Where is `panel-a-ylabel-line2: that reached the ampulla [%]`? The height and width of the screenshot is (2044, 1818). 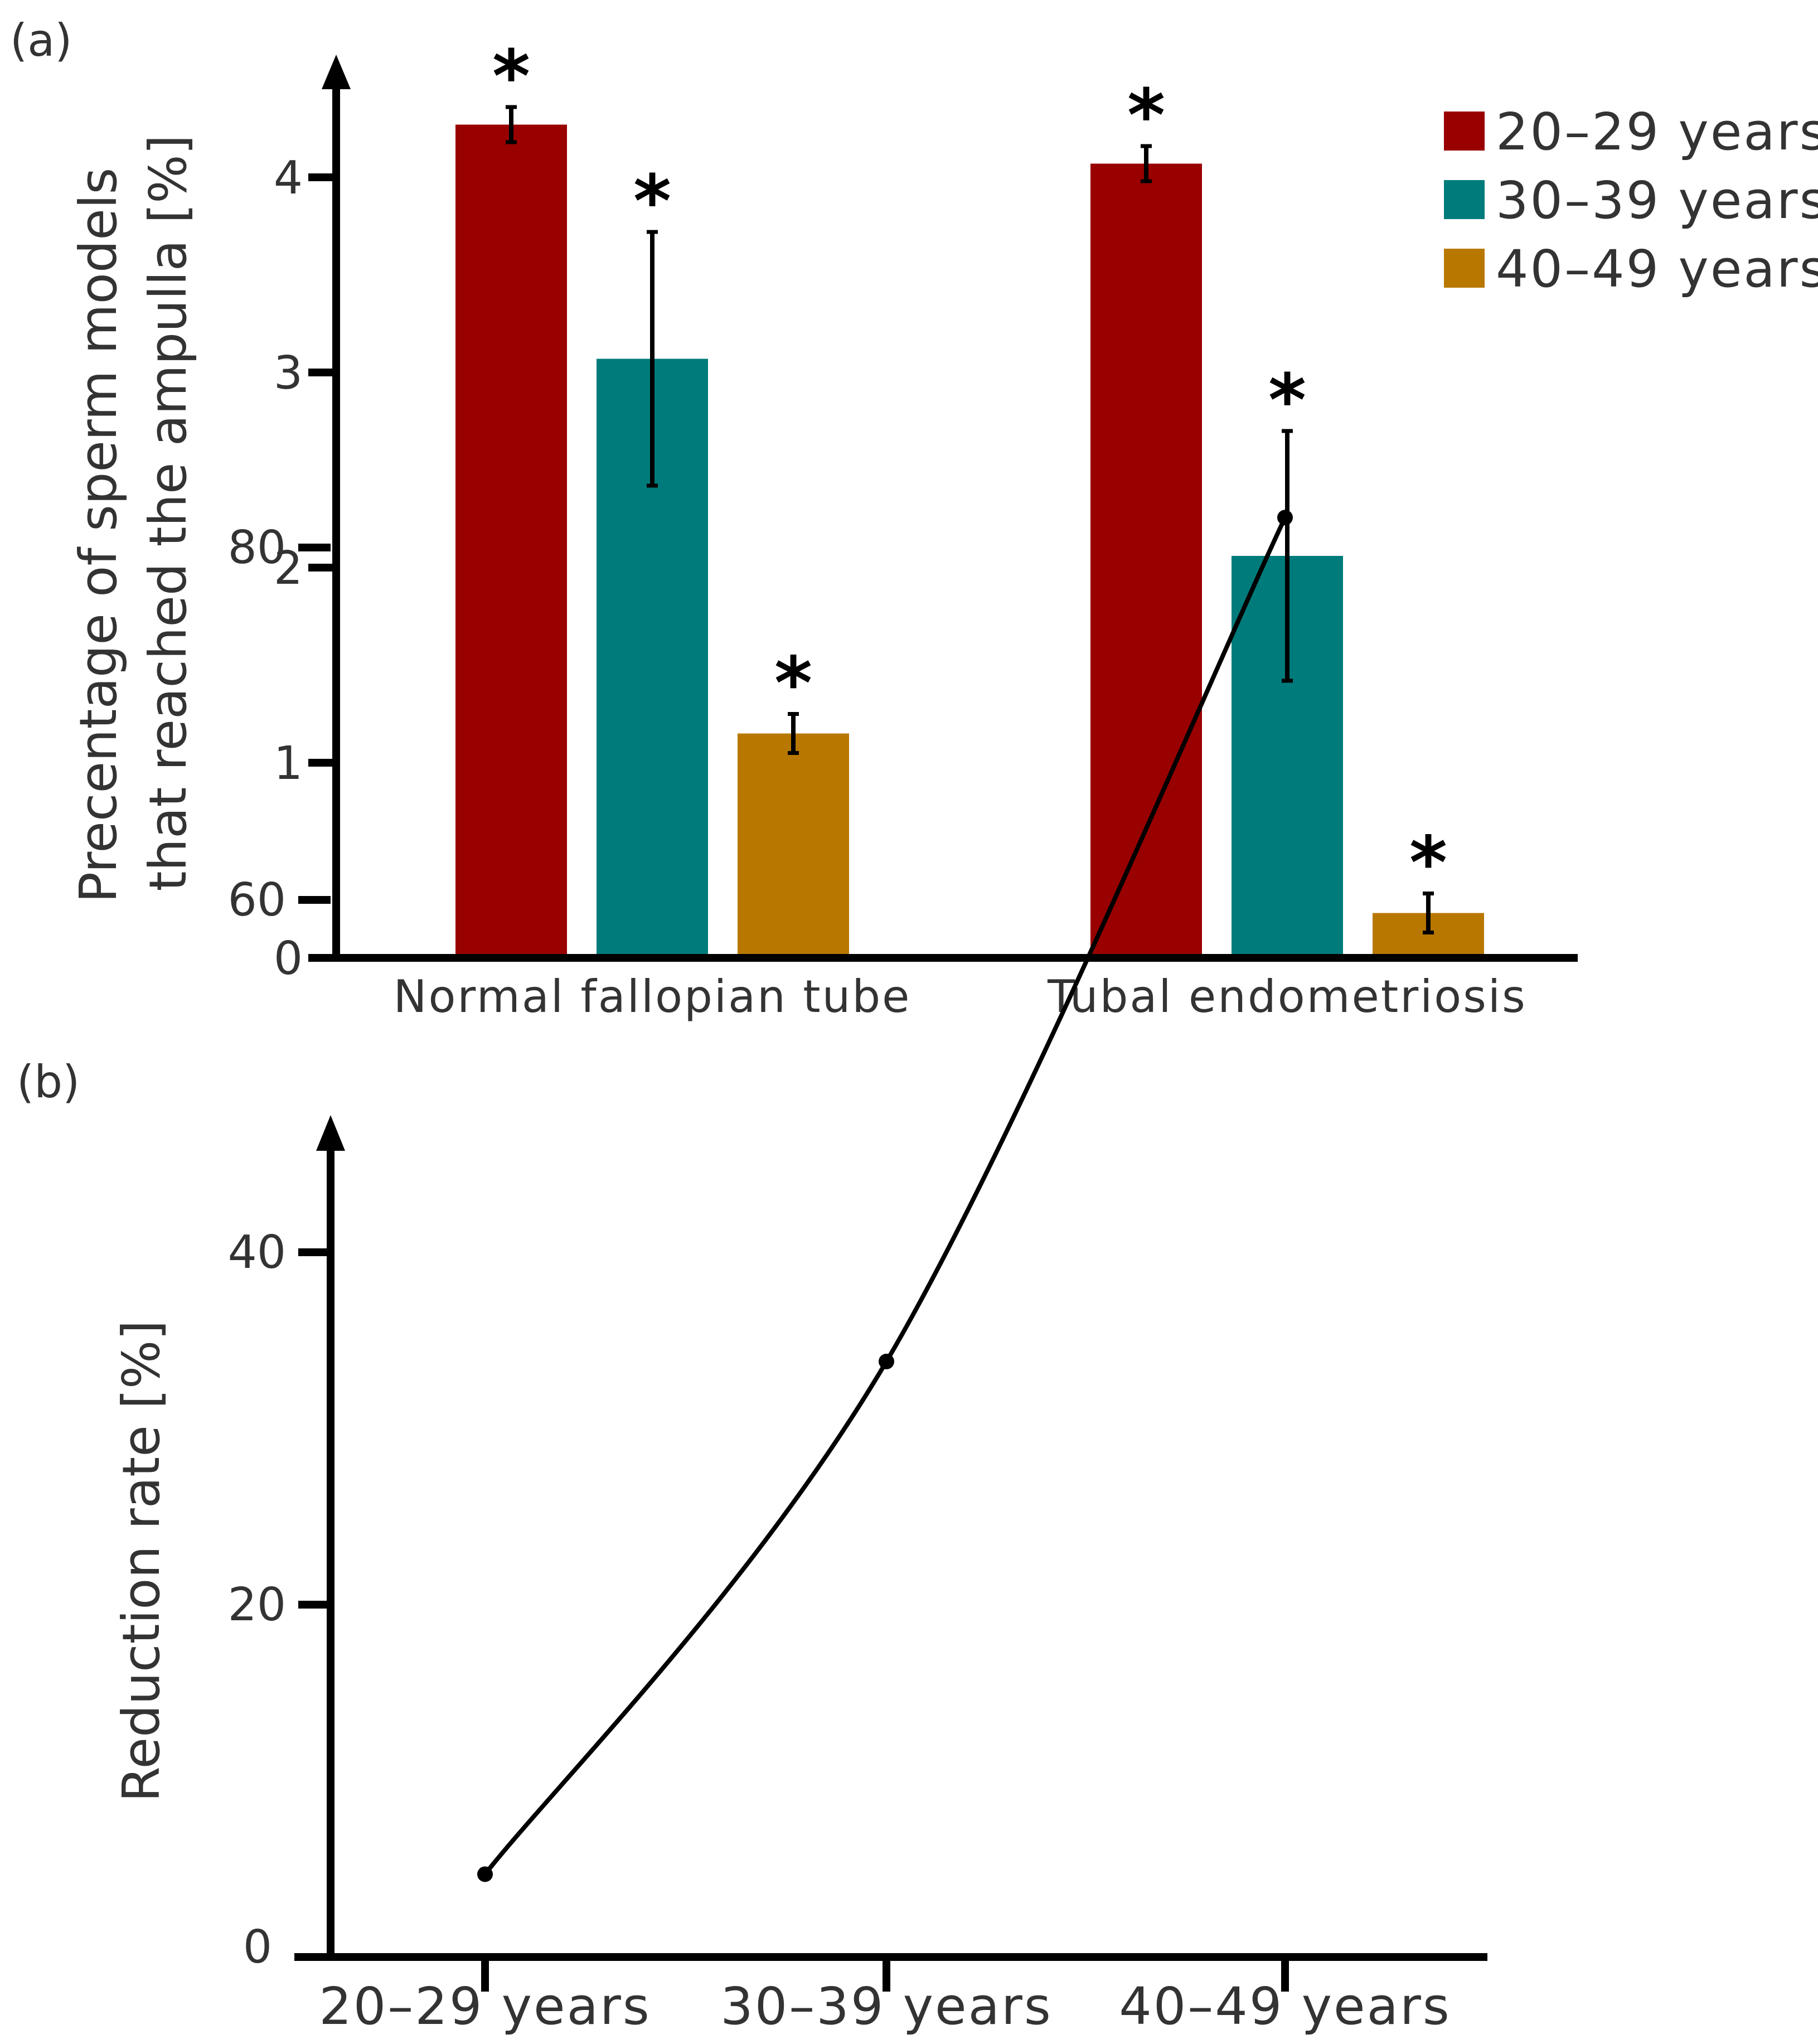 panel-a-ylabel-line2: that reached the ampulla [%] is located at coordinates (168, 513).